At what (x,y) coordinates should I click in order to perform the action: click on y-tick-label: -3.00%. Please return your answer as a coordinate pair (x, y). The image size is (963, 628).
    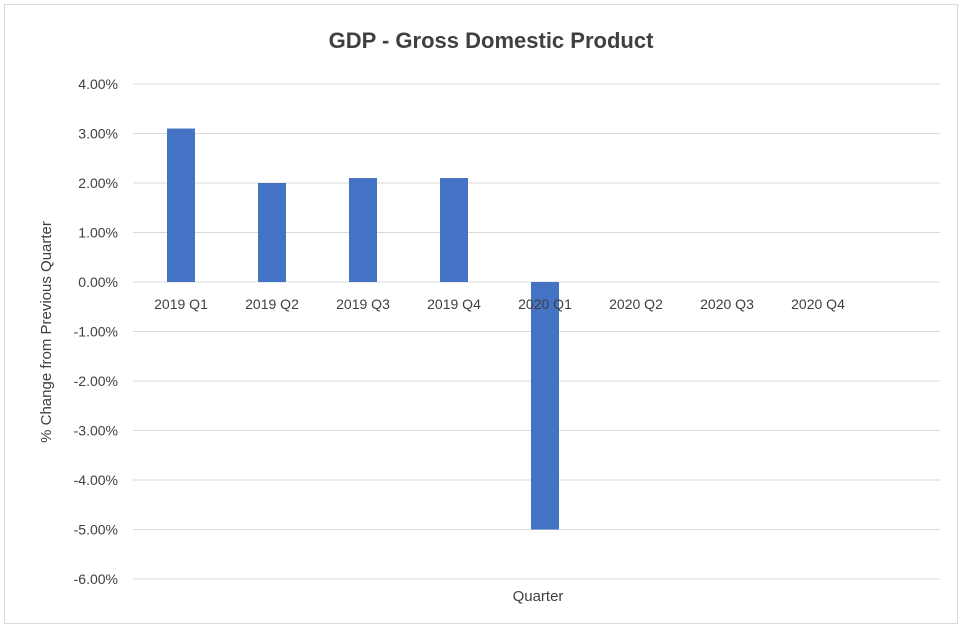
    Looking at the image, I should click on (96, 431).